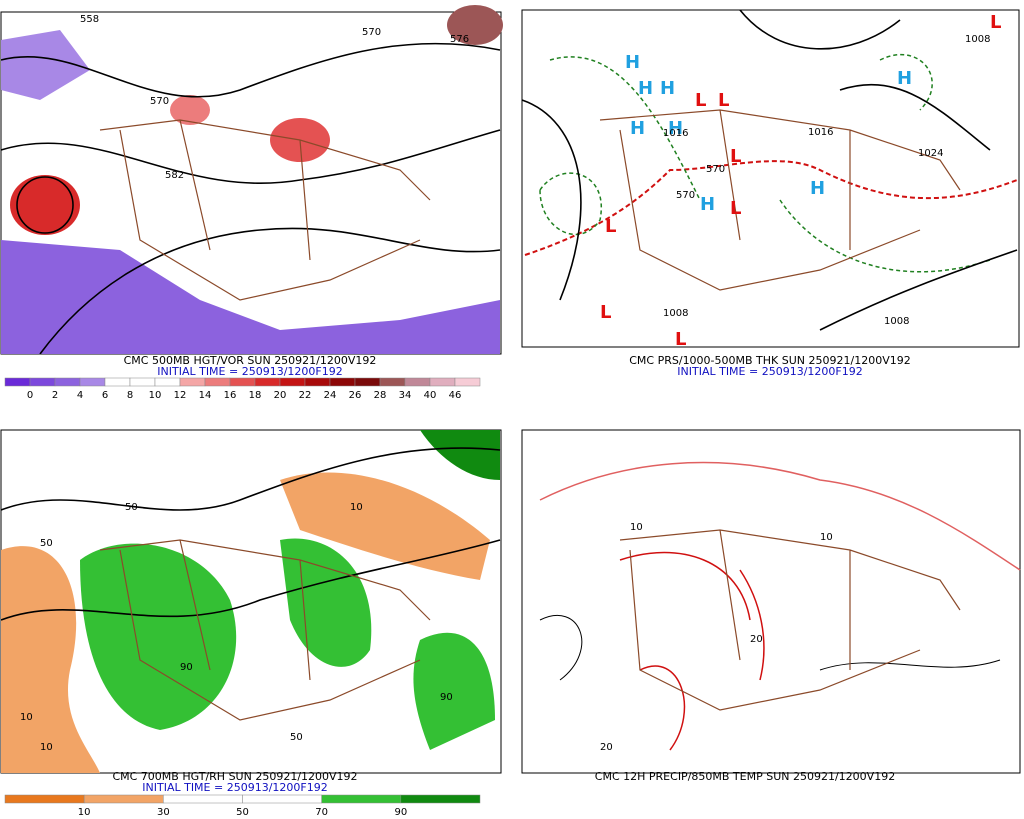  I want to click on colorbar-label: 34, so click(405, 395).